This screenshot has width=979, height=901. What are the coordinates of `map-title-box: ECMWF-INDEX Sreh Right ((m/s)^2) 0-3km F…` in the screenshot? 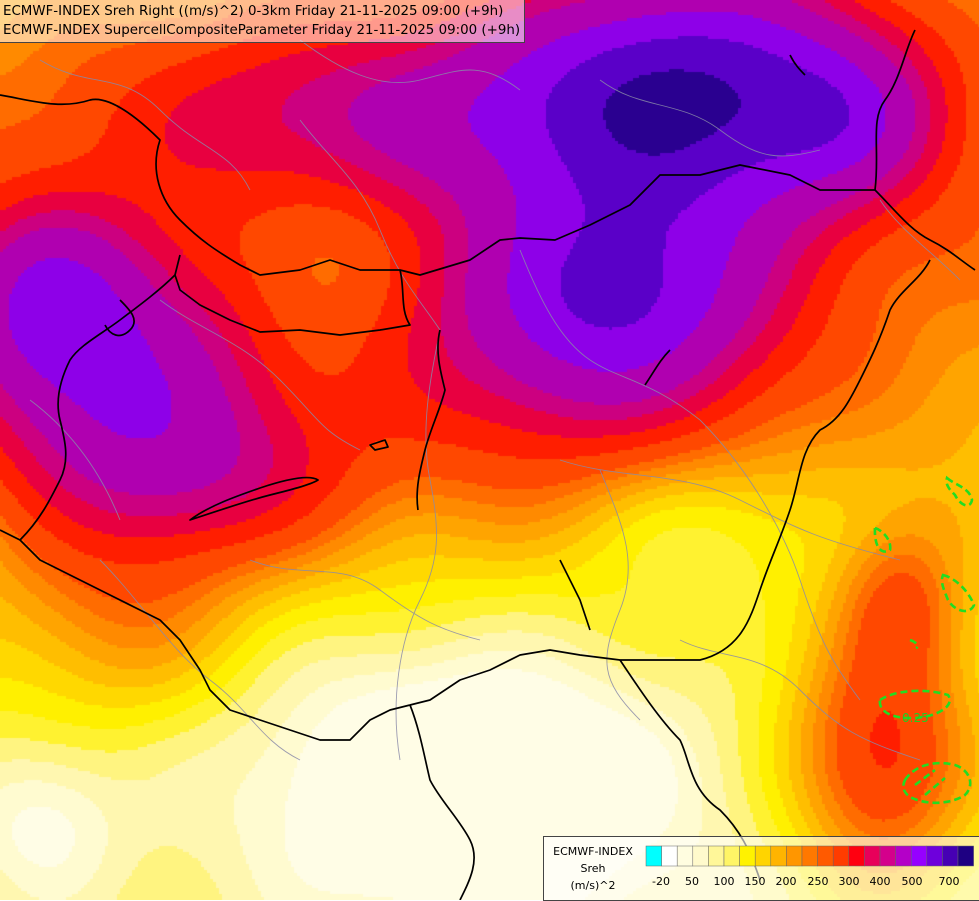 It's located at (263, 21).